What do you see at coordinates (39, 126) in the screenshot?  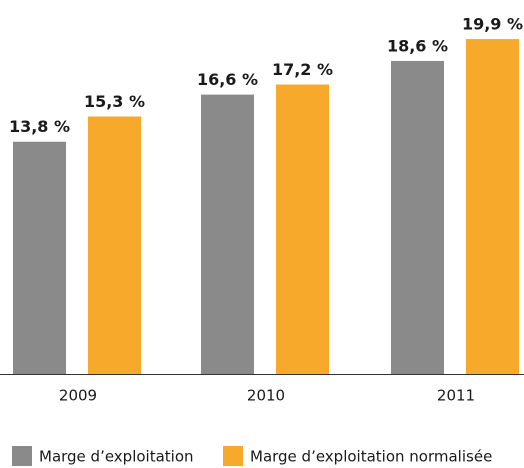 I see `value-label: 13,8 %` at bounding box center [39, 126].